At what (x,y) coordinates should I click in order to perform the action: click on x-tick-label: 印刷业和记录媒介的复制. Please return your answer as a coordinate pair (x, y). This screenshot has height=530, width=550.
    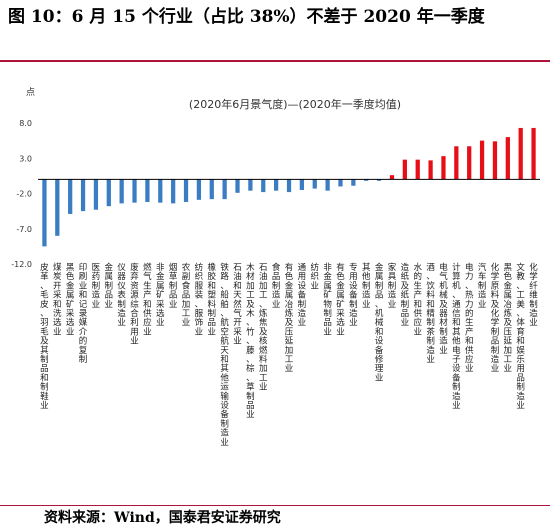
    Looking at the image, I should click on (83, 313).